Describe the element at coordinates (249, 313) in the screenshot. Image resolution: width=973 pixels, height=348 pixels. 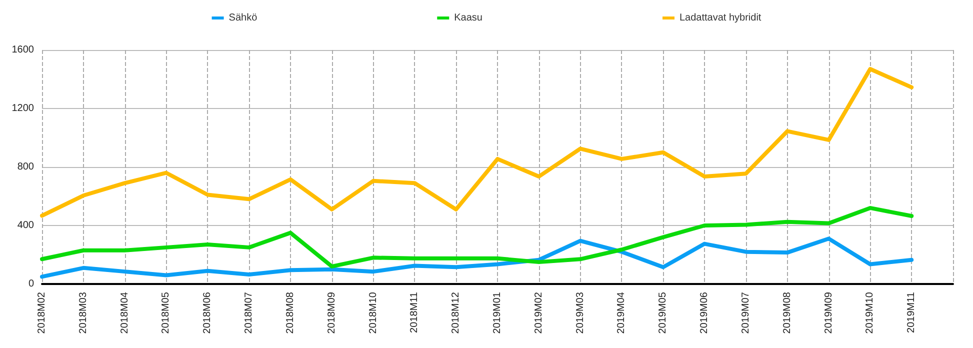
I see `x-tick-label: 2018M07` at that location.